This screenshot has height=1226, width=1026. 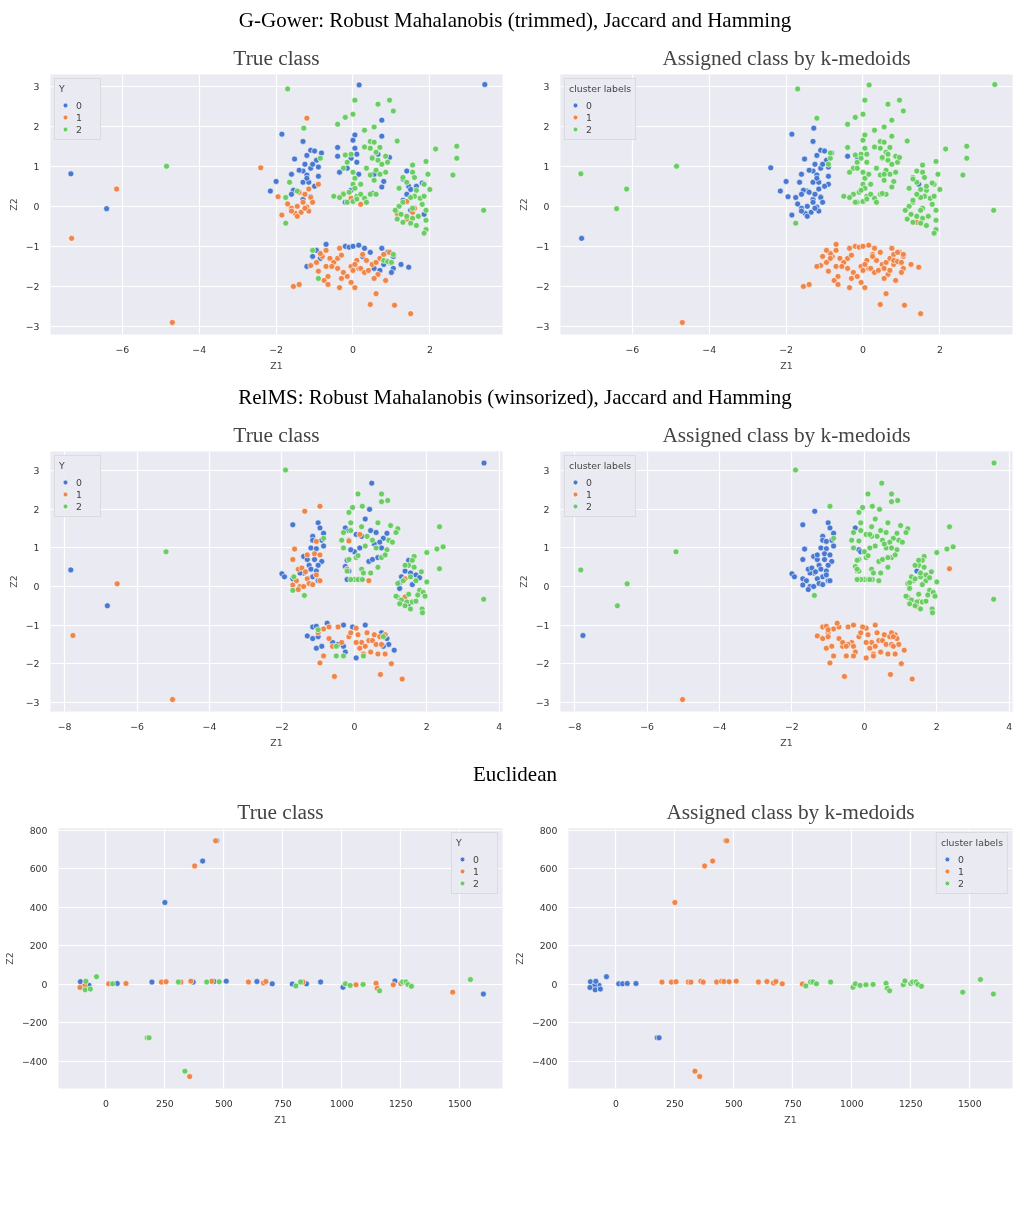 I want to click on chart-subtitle: G-Gower: Robust Mahalanobis (trimmed), Jaccard and Hamming, so click(x=515, y=20).